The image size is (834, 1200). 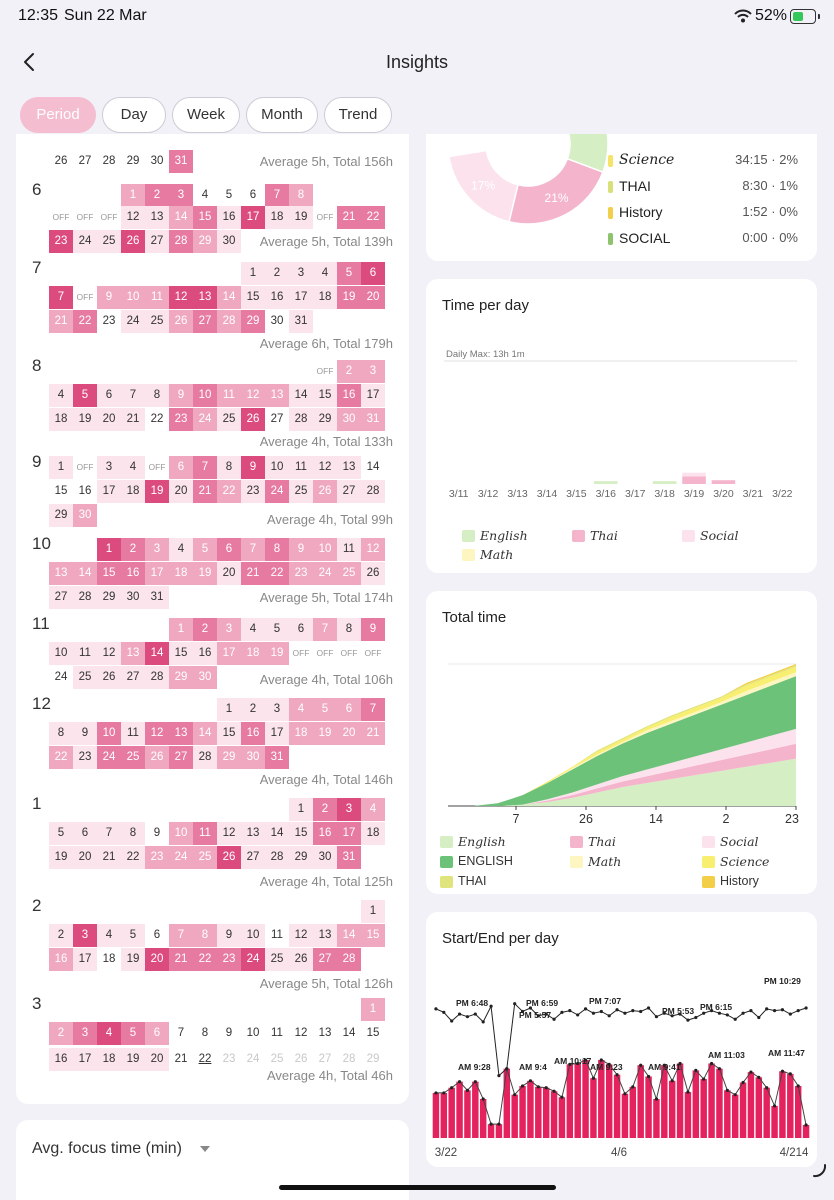 What do you see at coordinates (349, 467) in the screenshot?
I see `calendar-day: 13` at bounding box center [349, 467].